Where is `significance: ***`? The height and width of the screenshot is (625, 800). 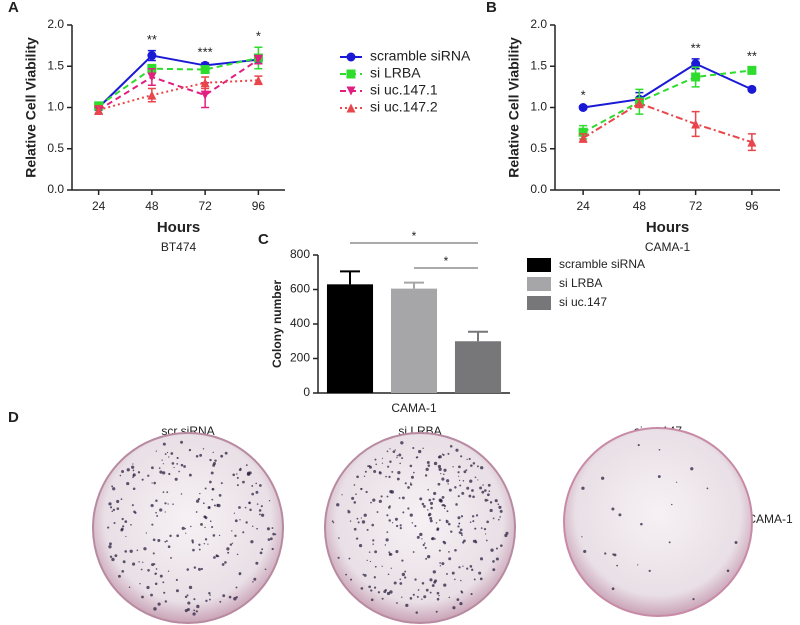 significance: *** is located at coordinates (205, 51).